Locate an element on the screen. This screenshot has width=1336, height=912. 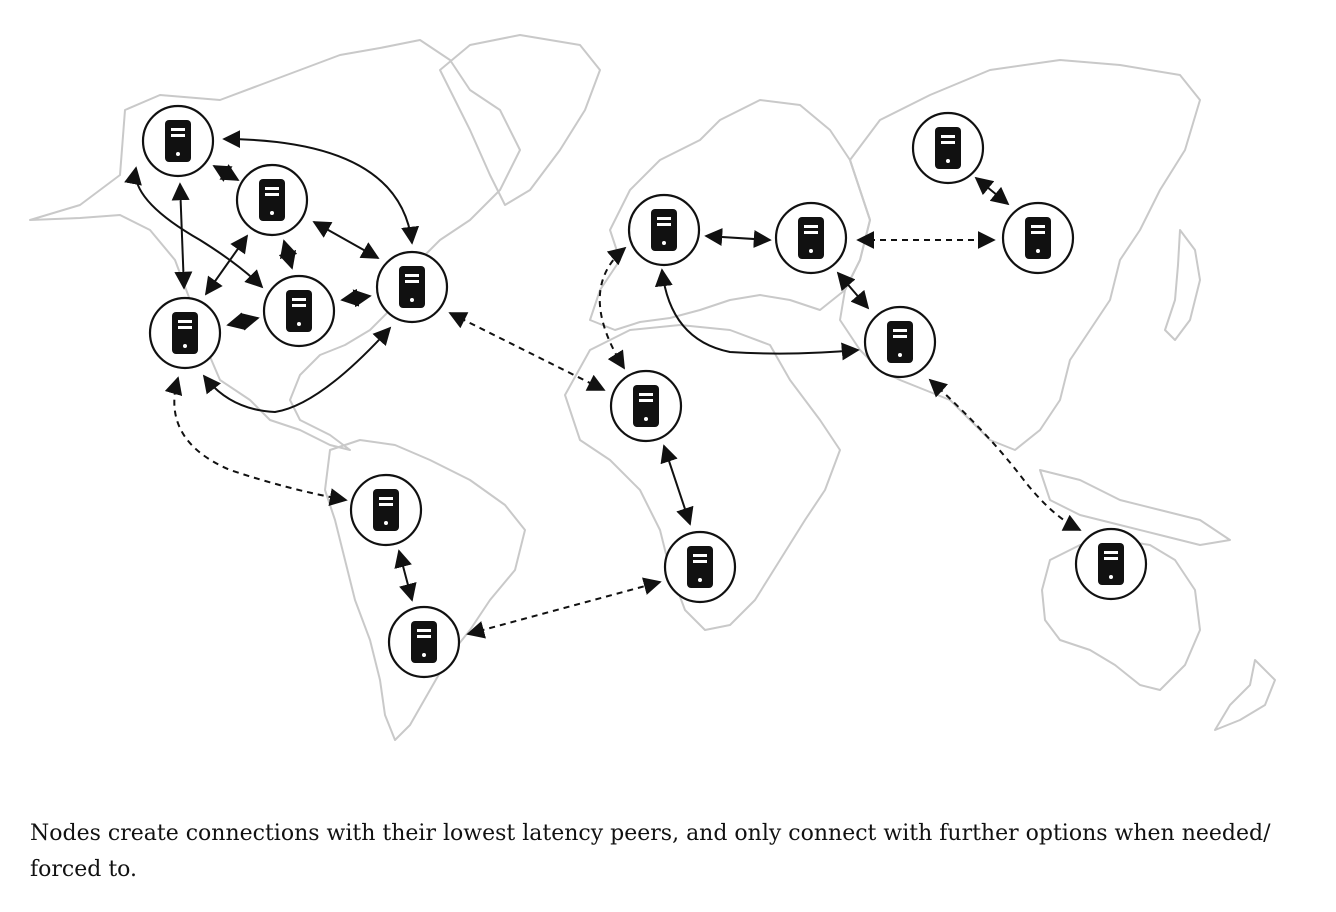
link-canada-central is located at coordinates (288, 254).